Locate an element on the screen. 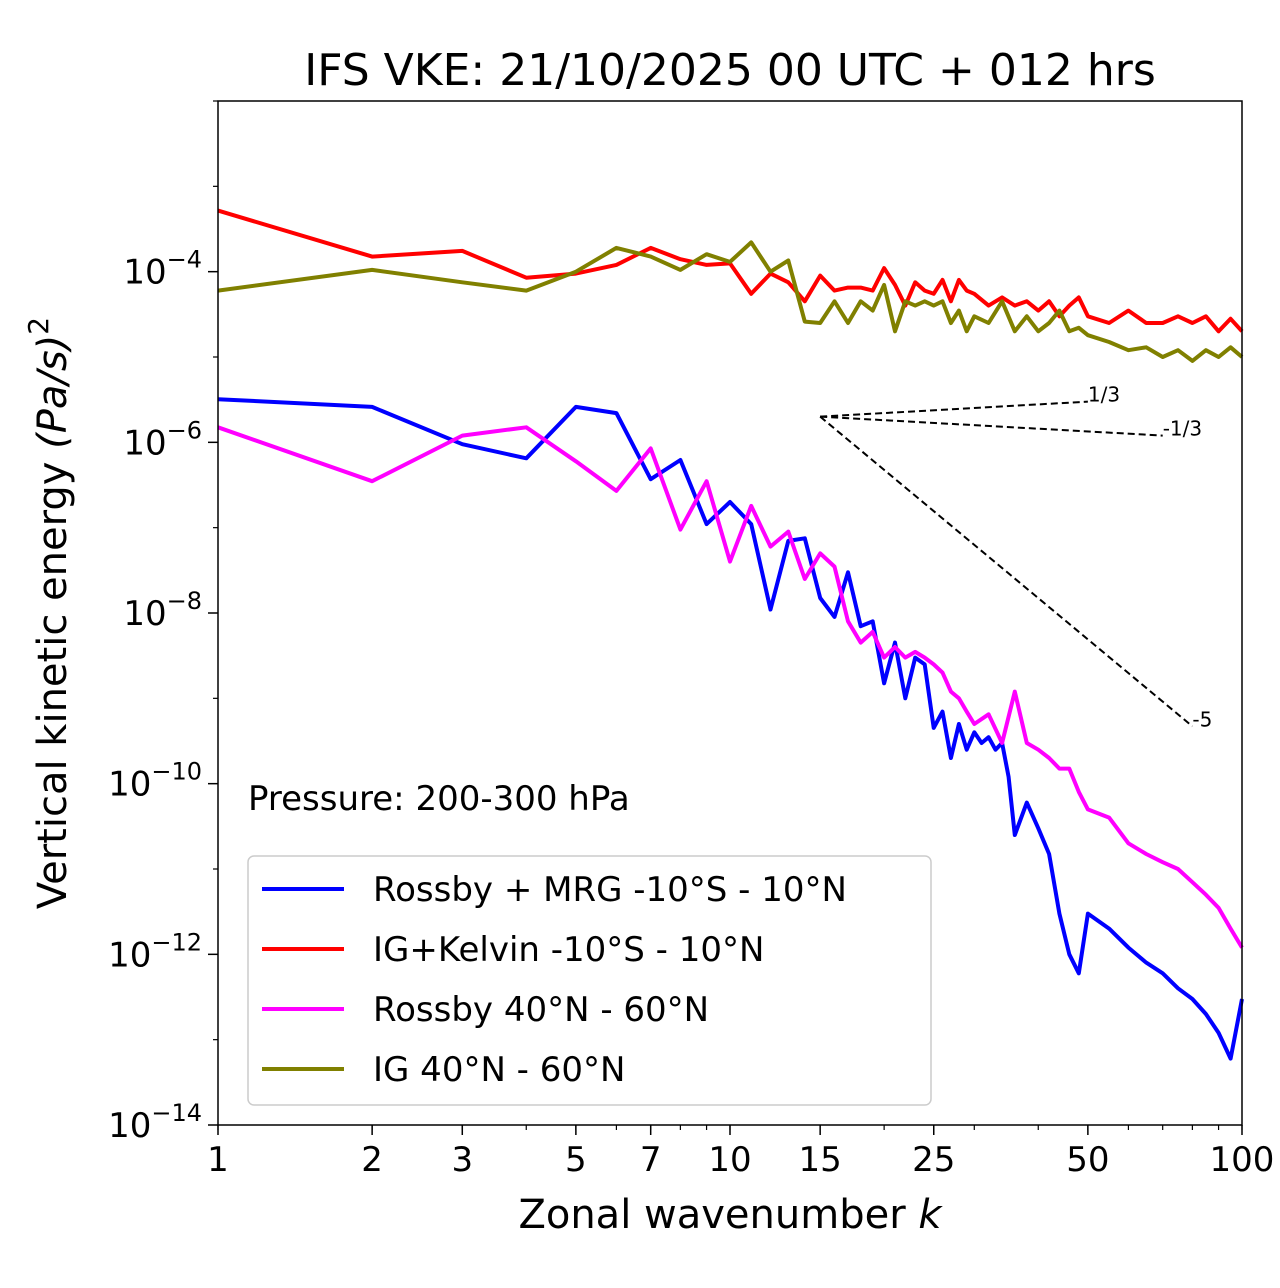 This screenshot has width=1280, height=1288. chart-title: IFS VKE: 21/10/2025 00 UTC + 012 hrs is located at coordinates (730, 70).